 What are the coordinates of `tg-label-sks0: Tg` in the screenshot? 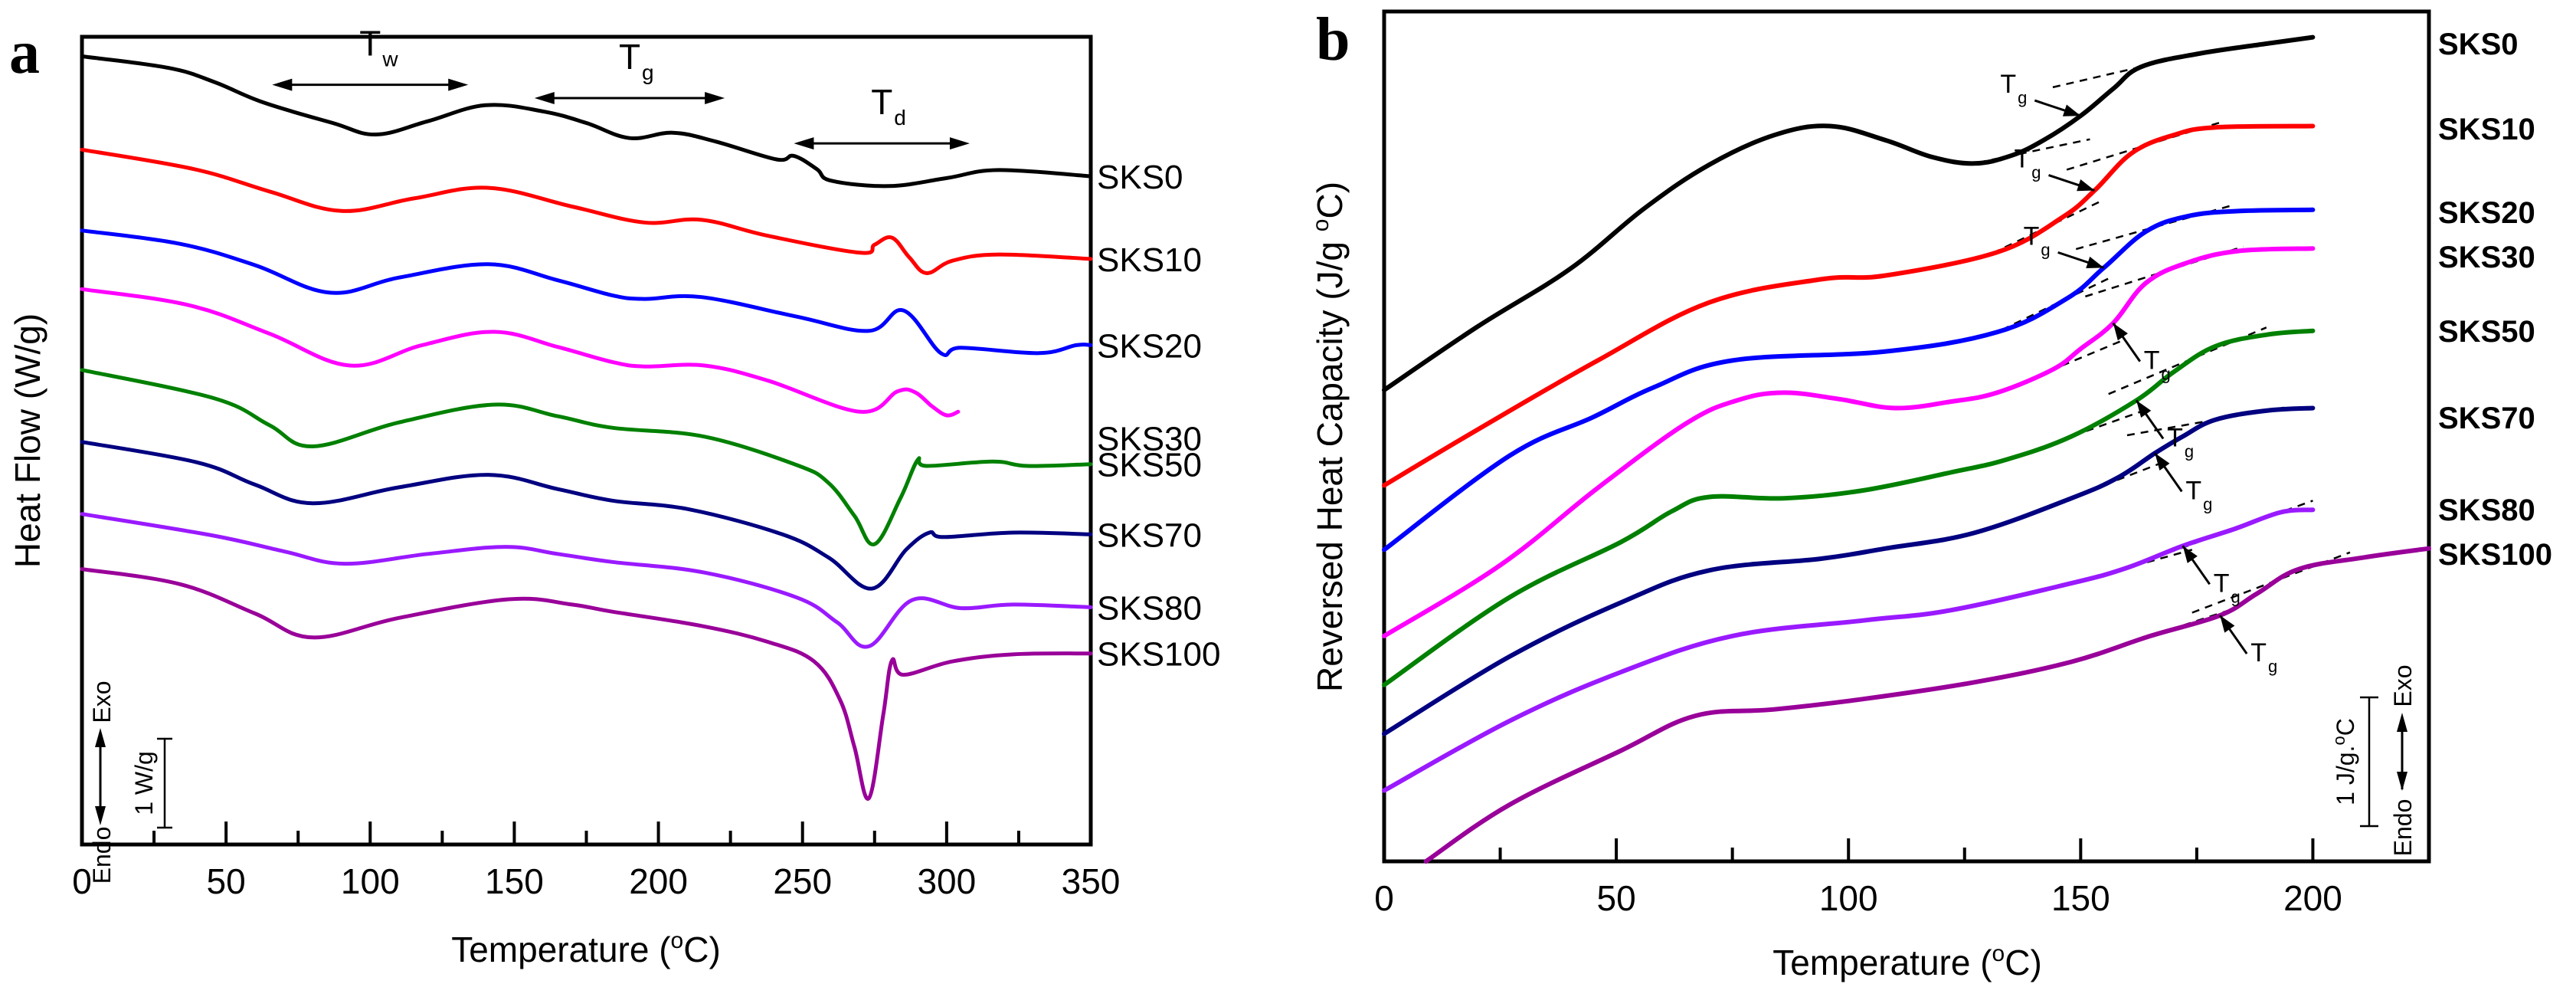 It's located at (2013, 88).